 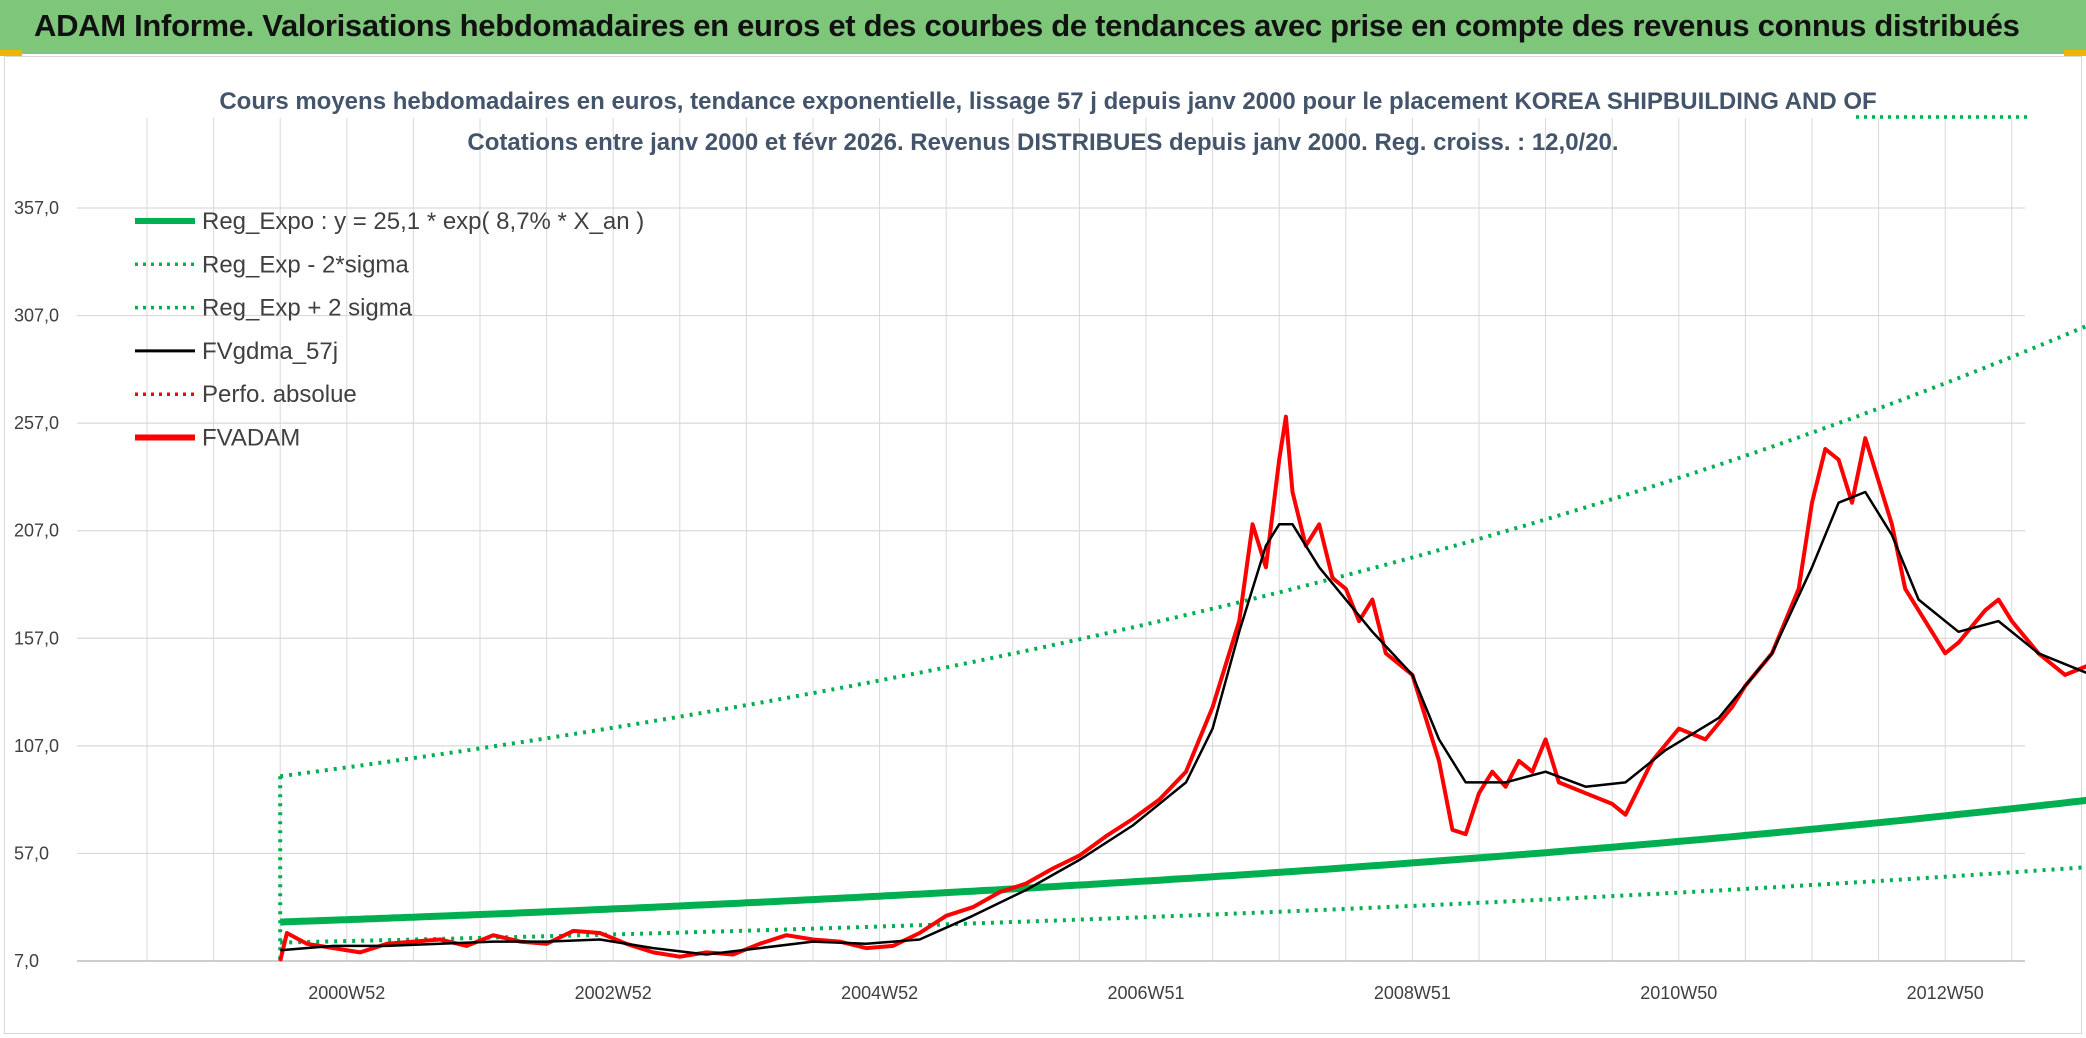 I want to click on x-tick-label: 2006W51, so click(x=1145, y=993).